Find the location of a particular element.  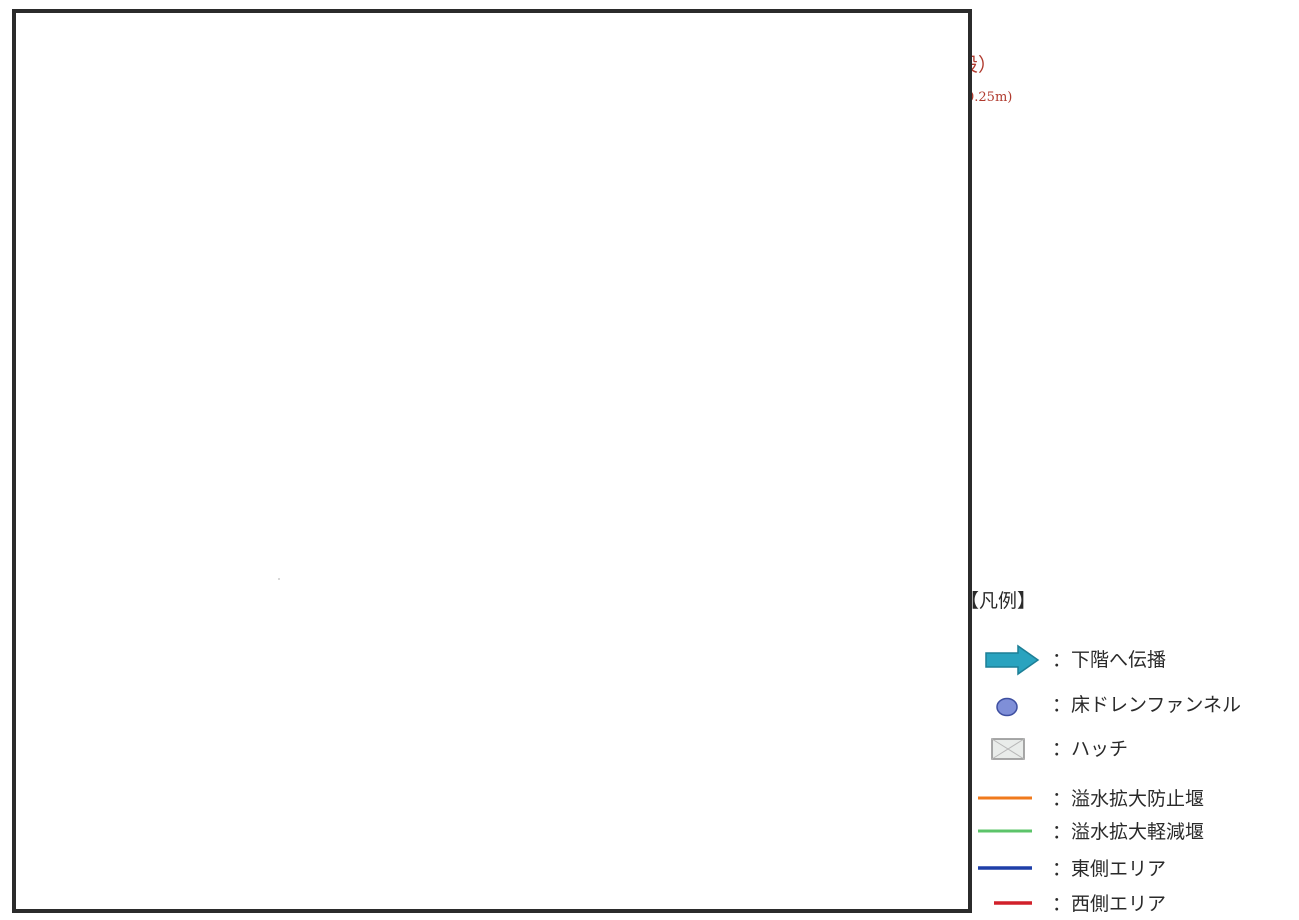

legend-title: 【凡例】 is located at coordinates (998, 601).